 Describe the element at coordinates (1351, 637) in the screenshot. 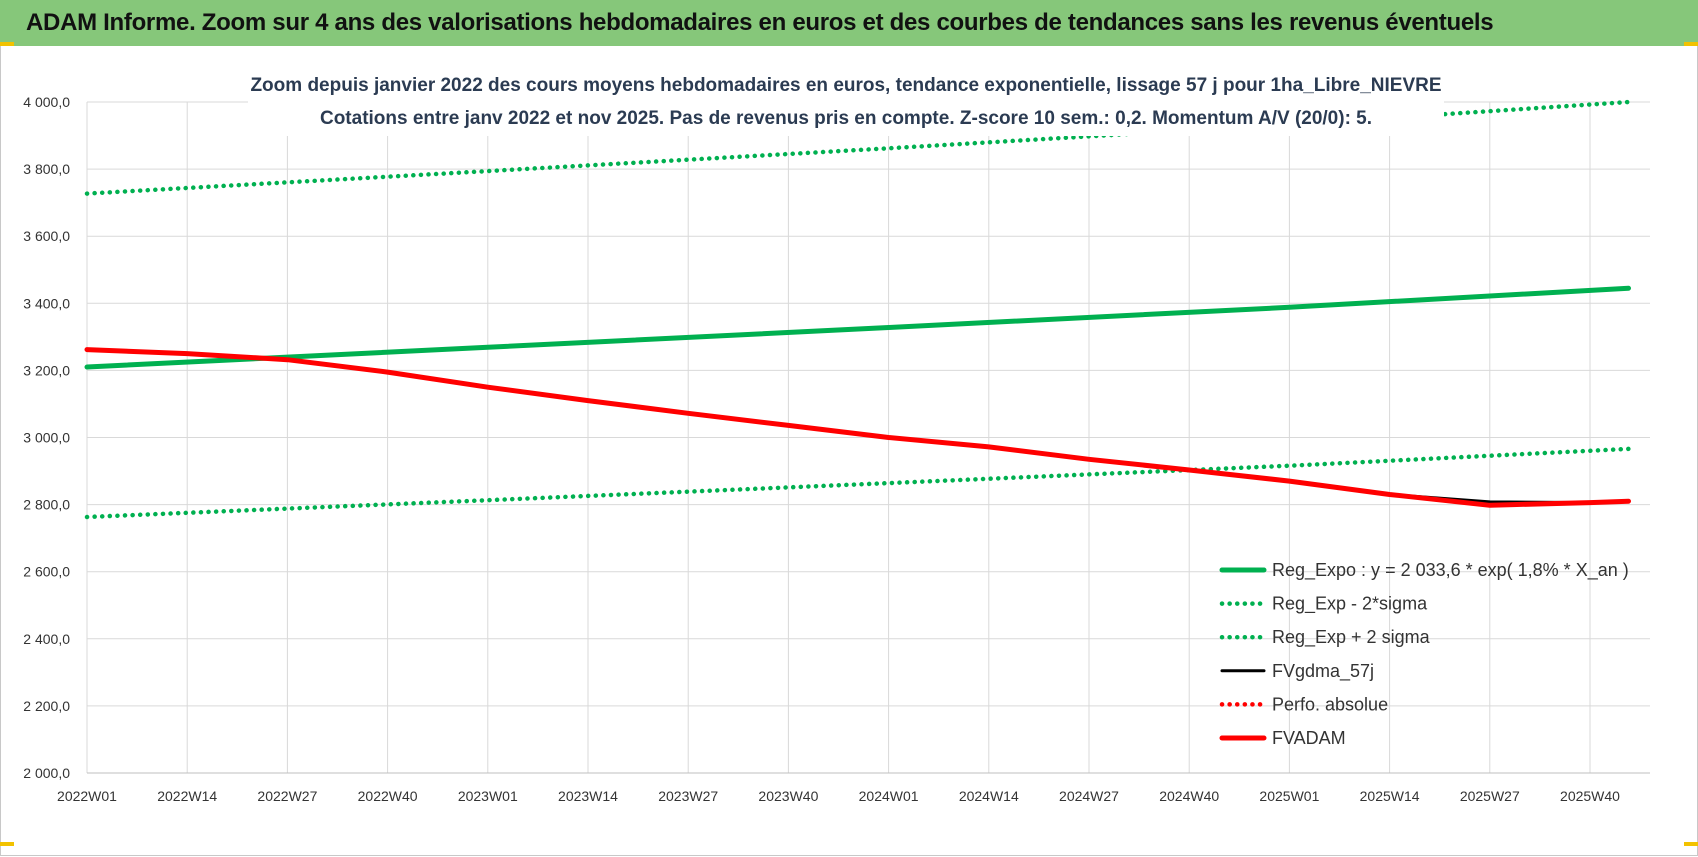

I see `legend-label: Reg_Exp + 2 sigma` at that location.